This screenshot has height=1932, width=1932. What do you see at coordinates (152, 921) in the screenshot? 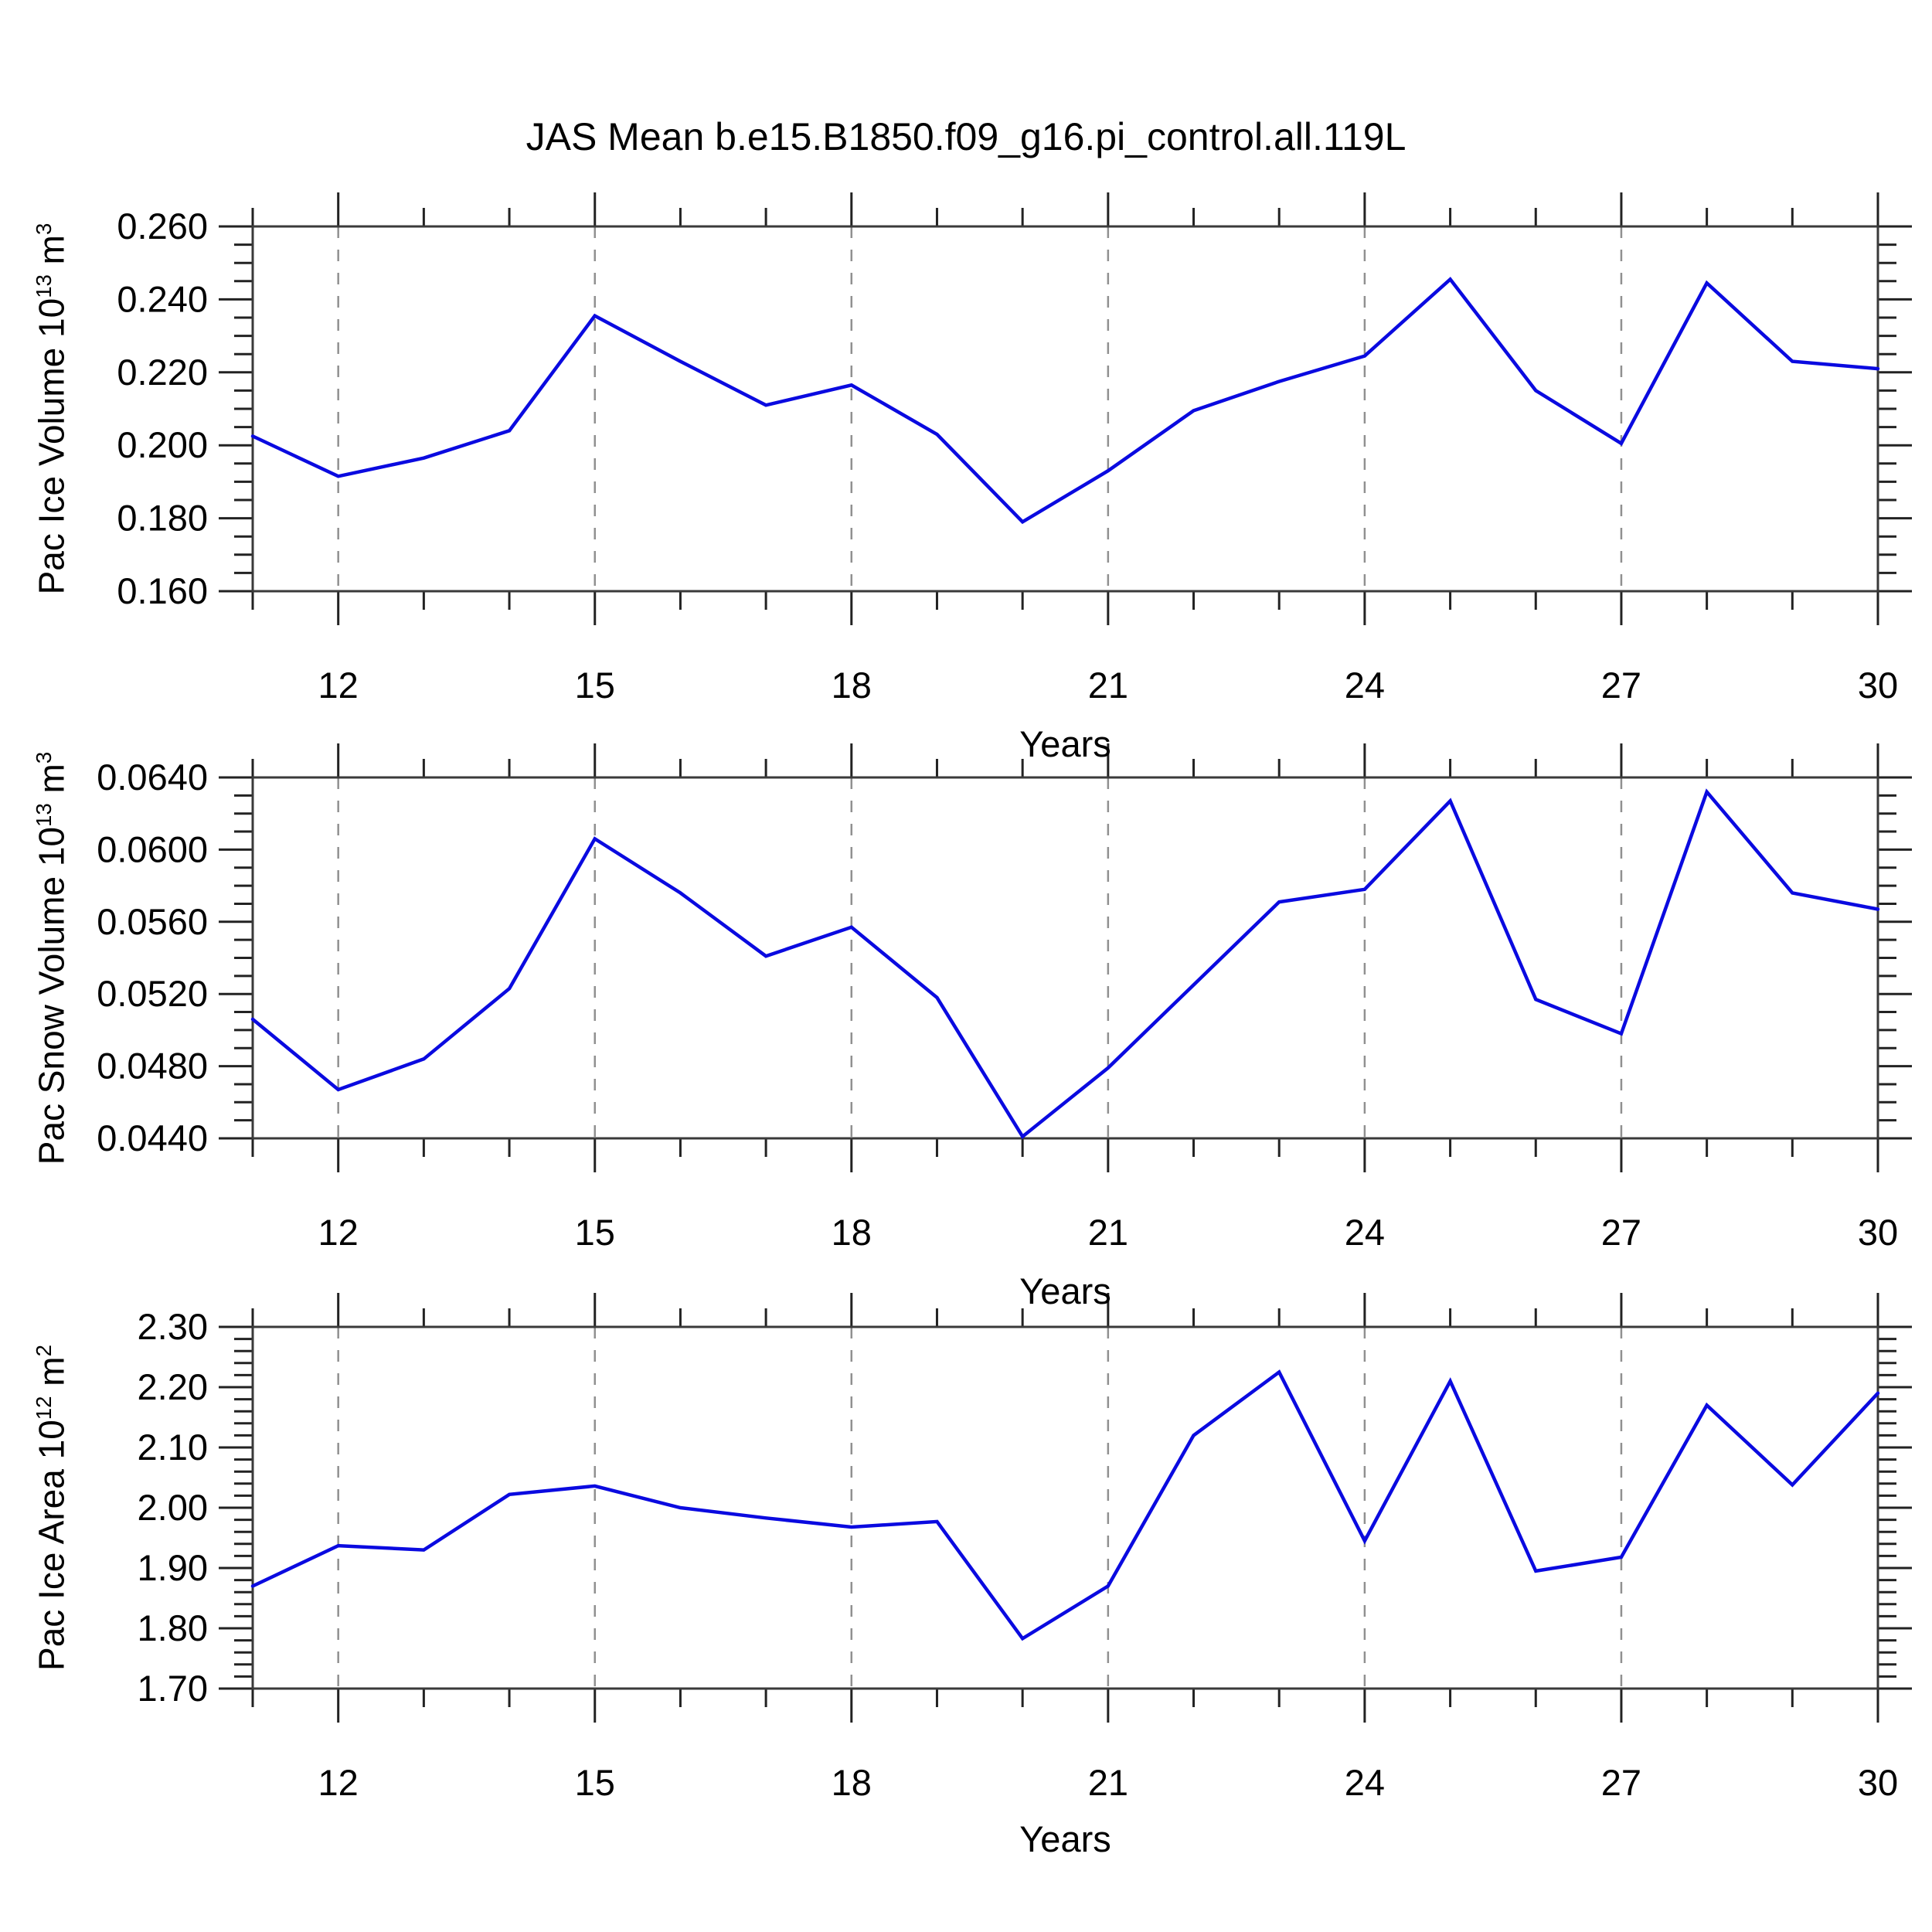
I see `y-tick-label: 0.0560` at bounding box center [152, 921].